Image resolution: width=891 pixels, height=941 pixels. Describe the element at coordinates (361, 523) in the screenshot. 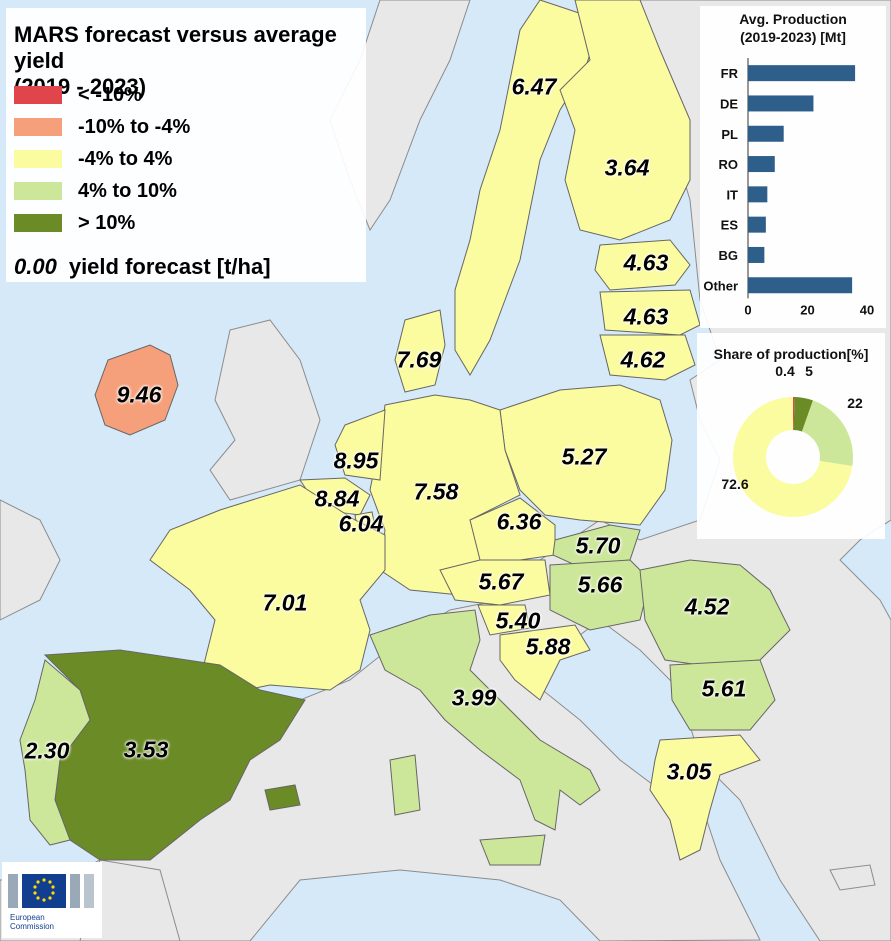

I see `yield-label-luxembourg: 6.04` at that location.